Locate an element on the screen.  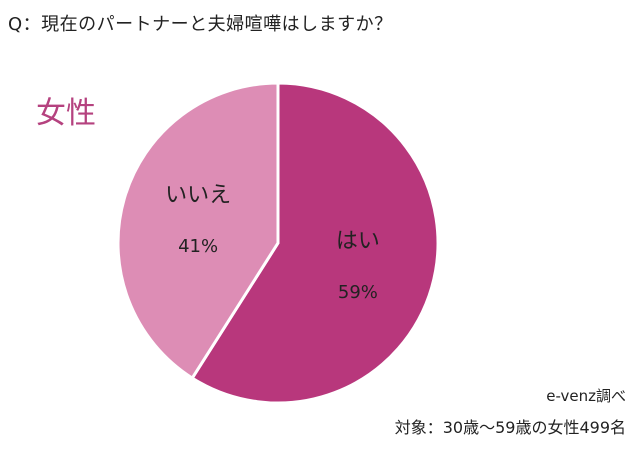
slice-value-label-1: 59% is located at coordinates (358, 292).